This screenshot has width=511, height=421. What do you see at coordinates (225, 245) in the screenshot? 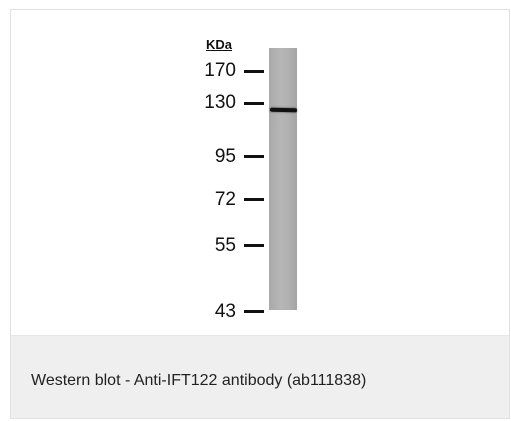
I see `marker-label-55: 55` at bounding box center [225, 245].